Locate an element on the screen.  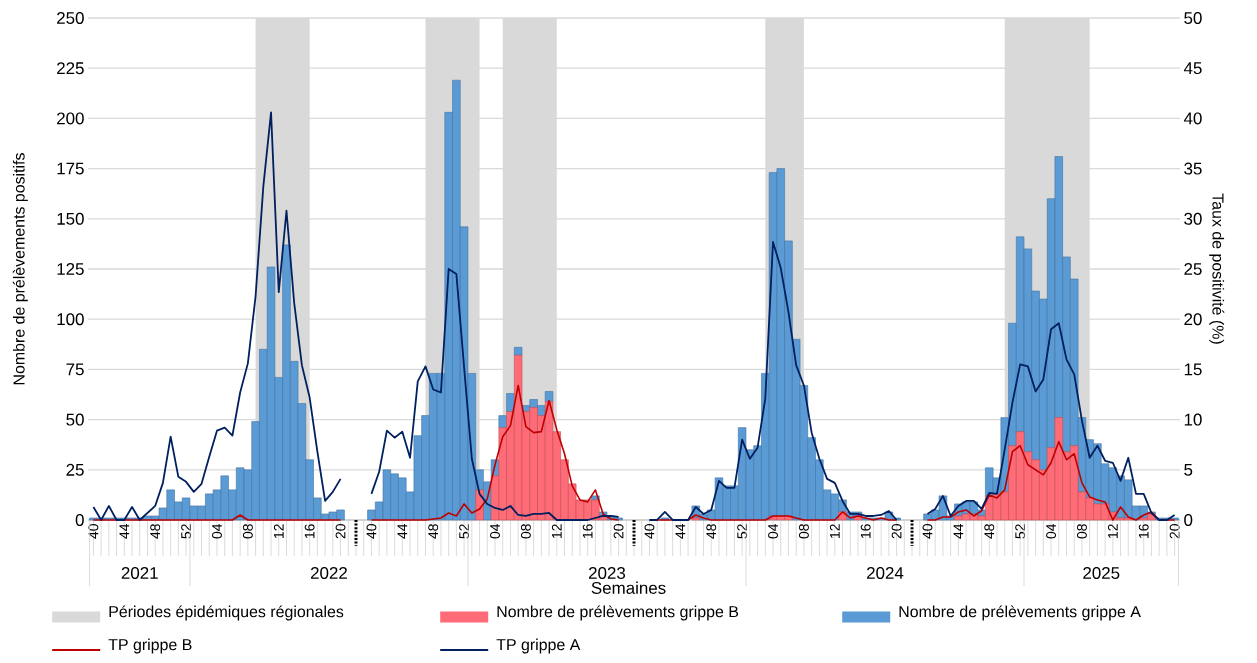
text: 2025 is located at coordinates (1101, 573).